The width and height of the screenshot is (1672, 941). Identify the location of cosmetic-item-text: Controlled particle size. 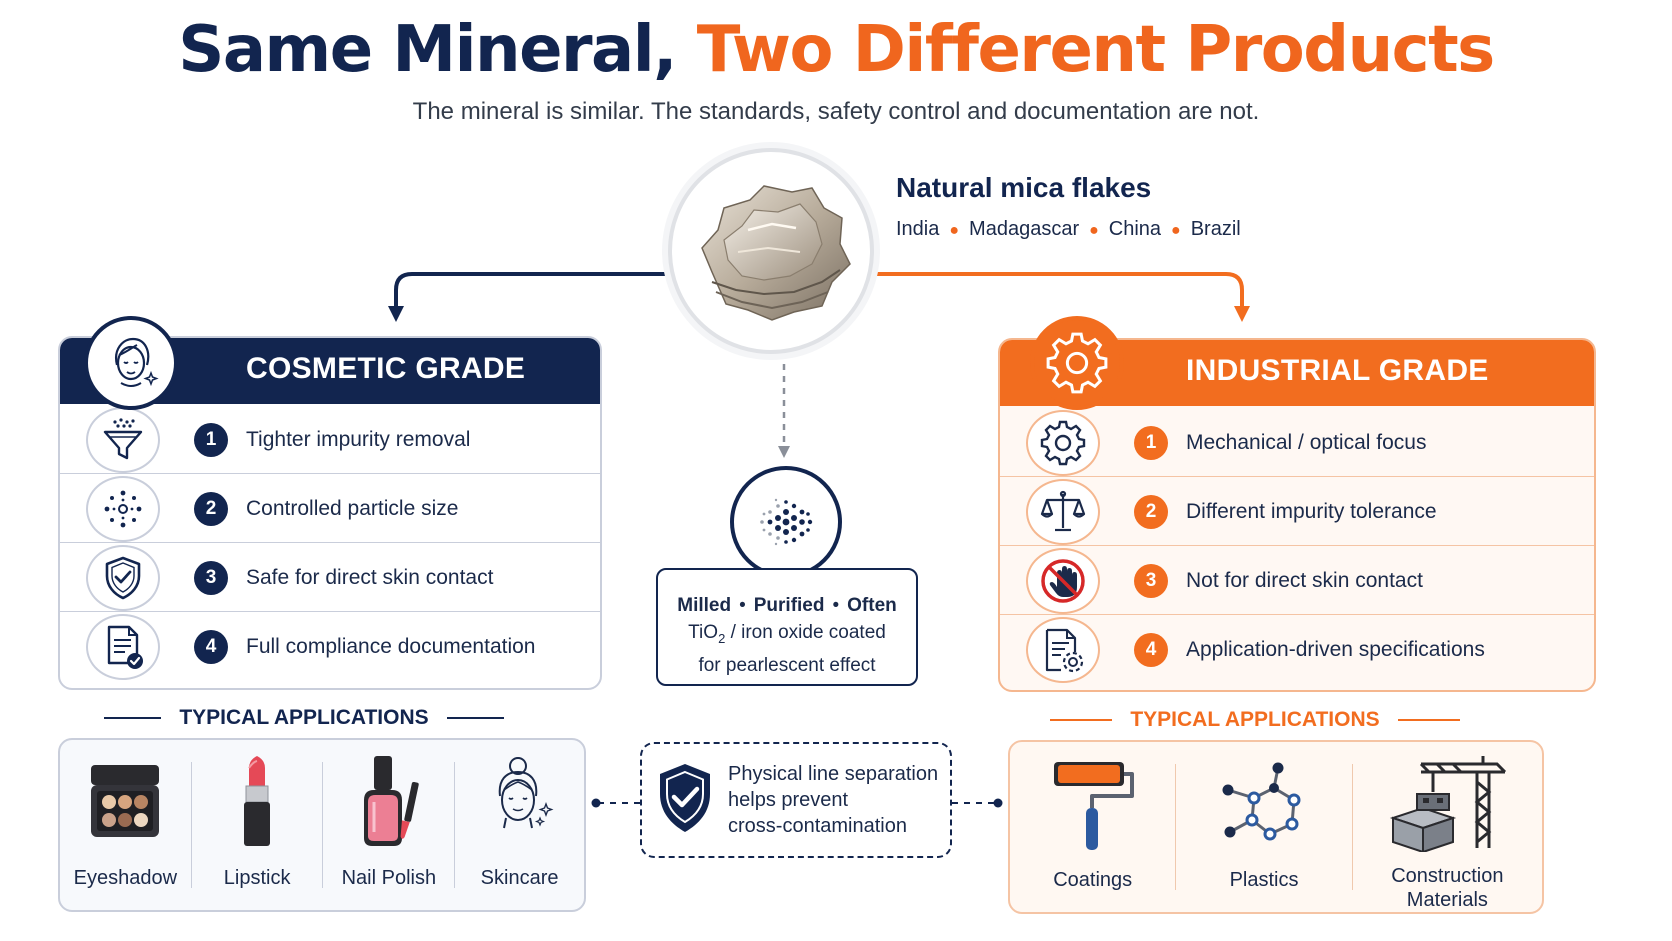
(352, 508).